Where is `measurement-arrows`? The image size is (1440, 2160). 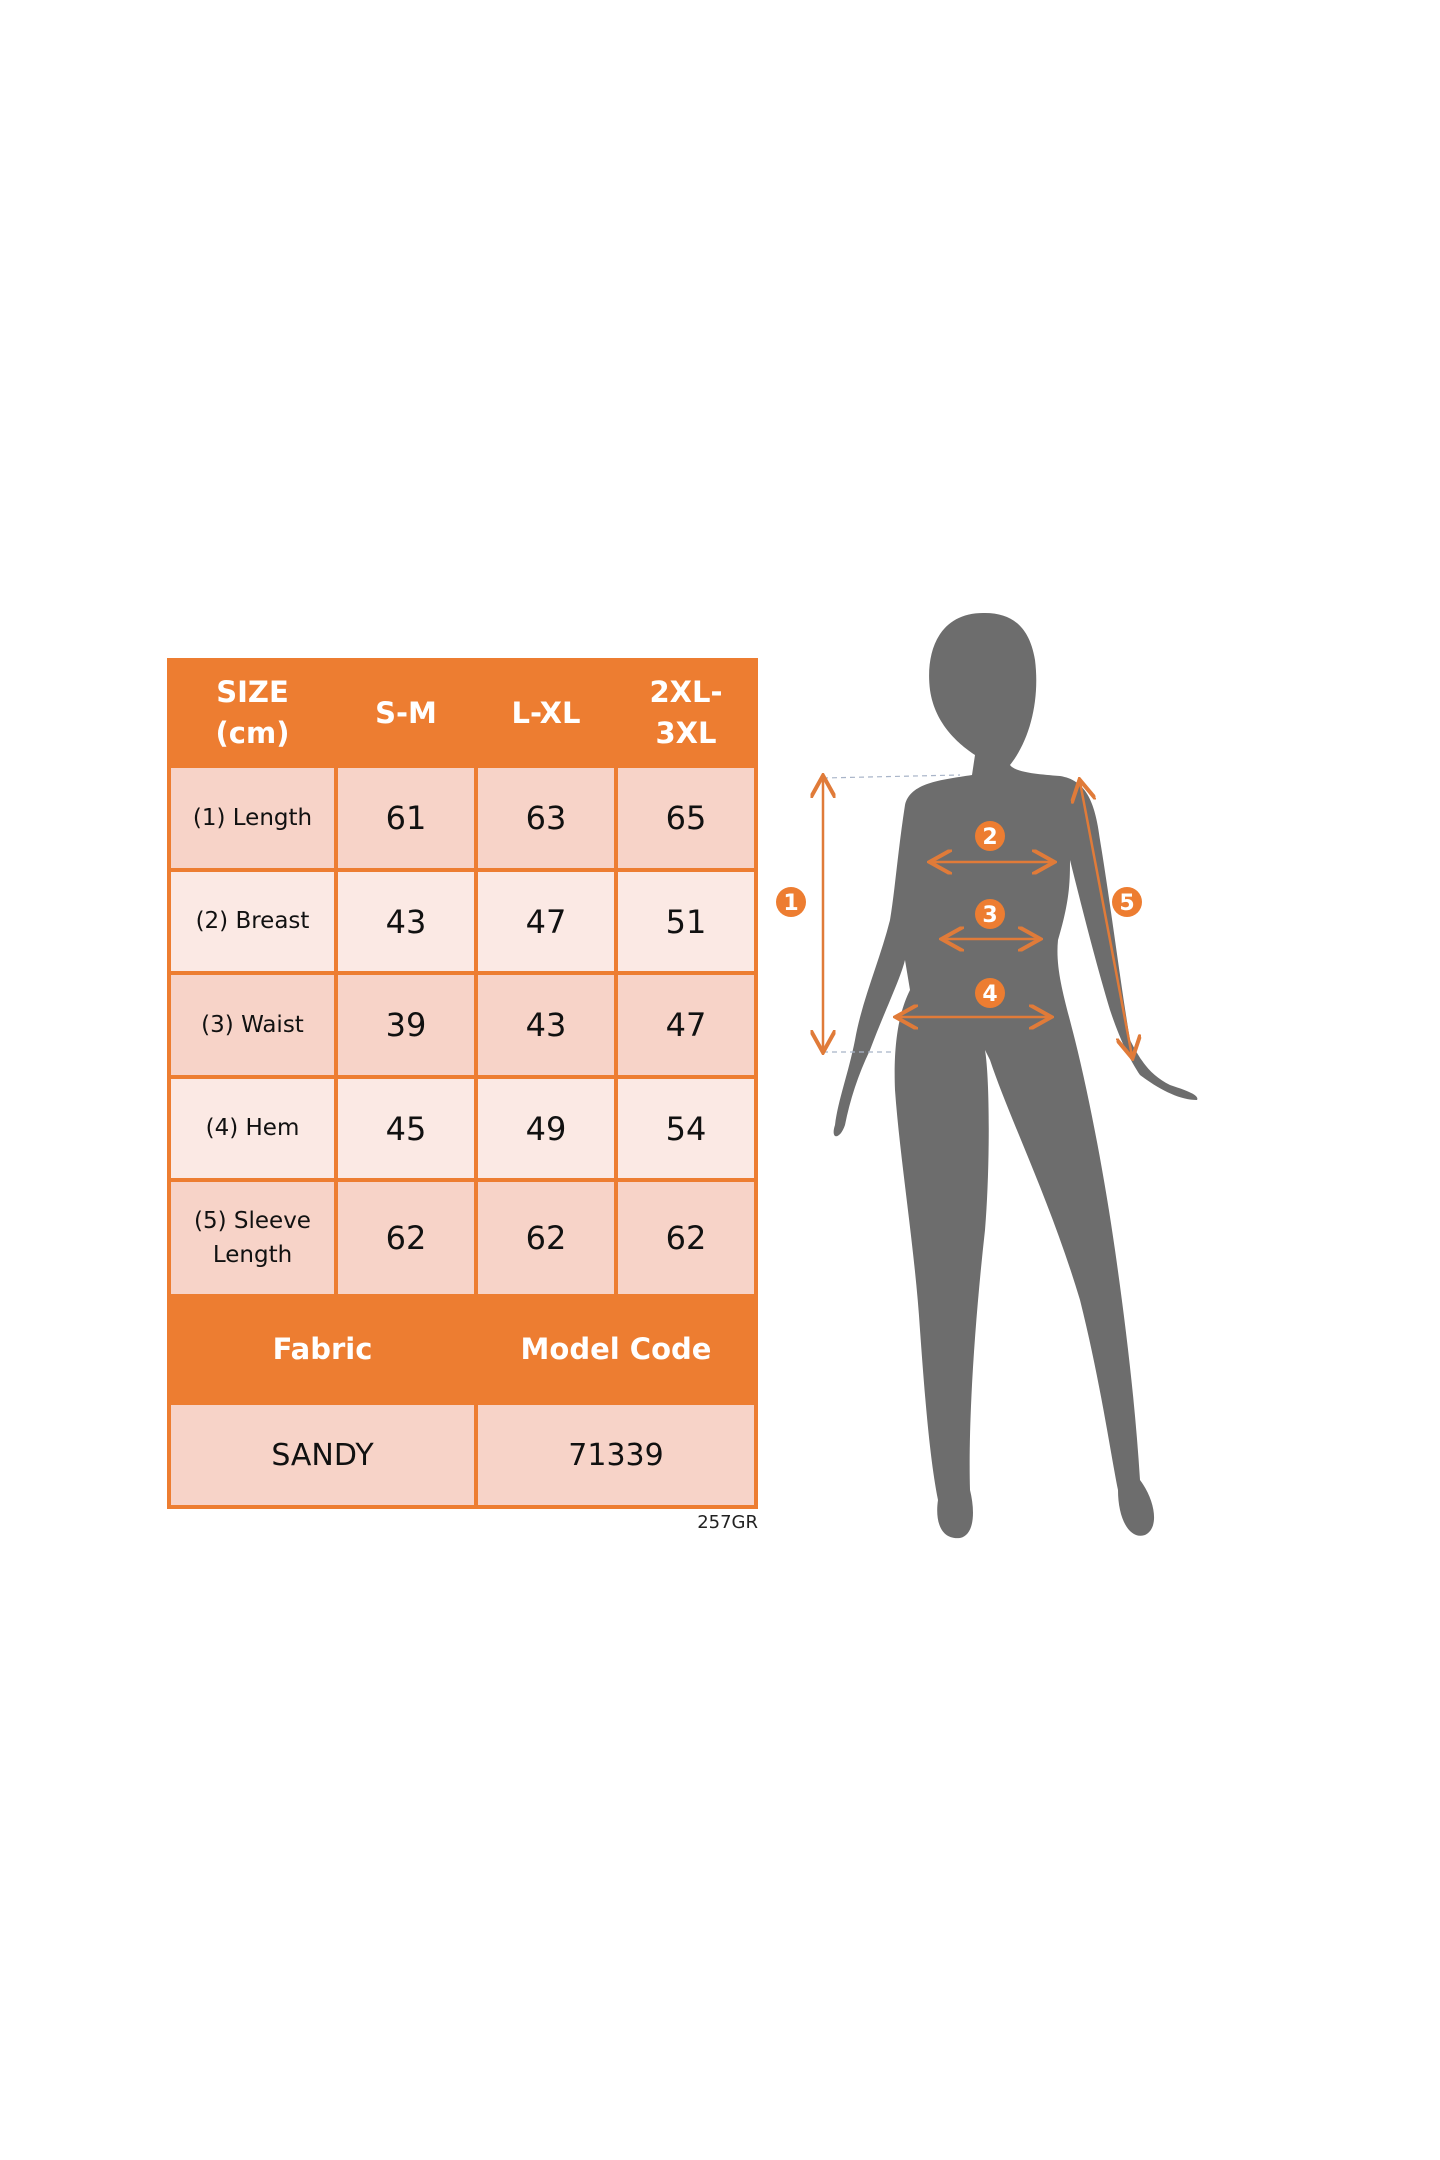 measurement-arrows is located at coordinates (977, 915).